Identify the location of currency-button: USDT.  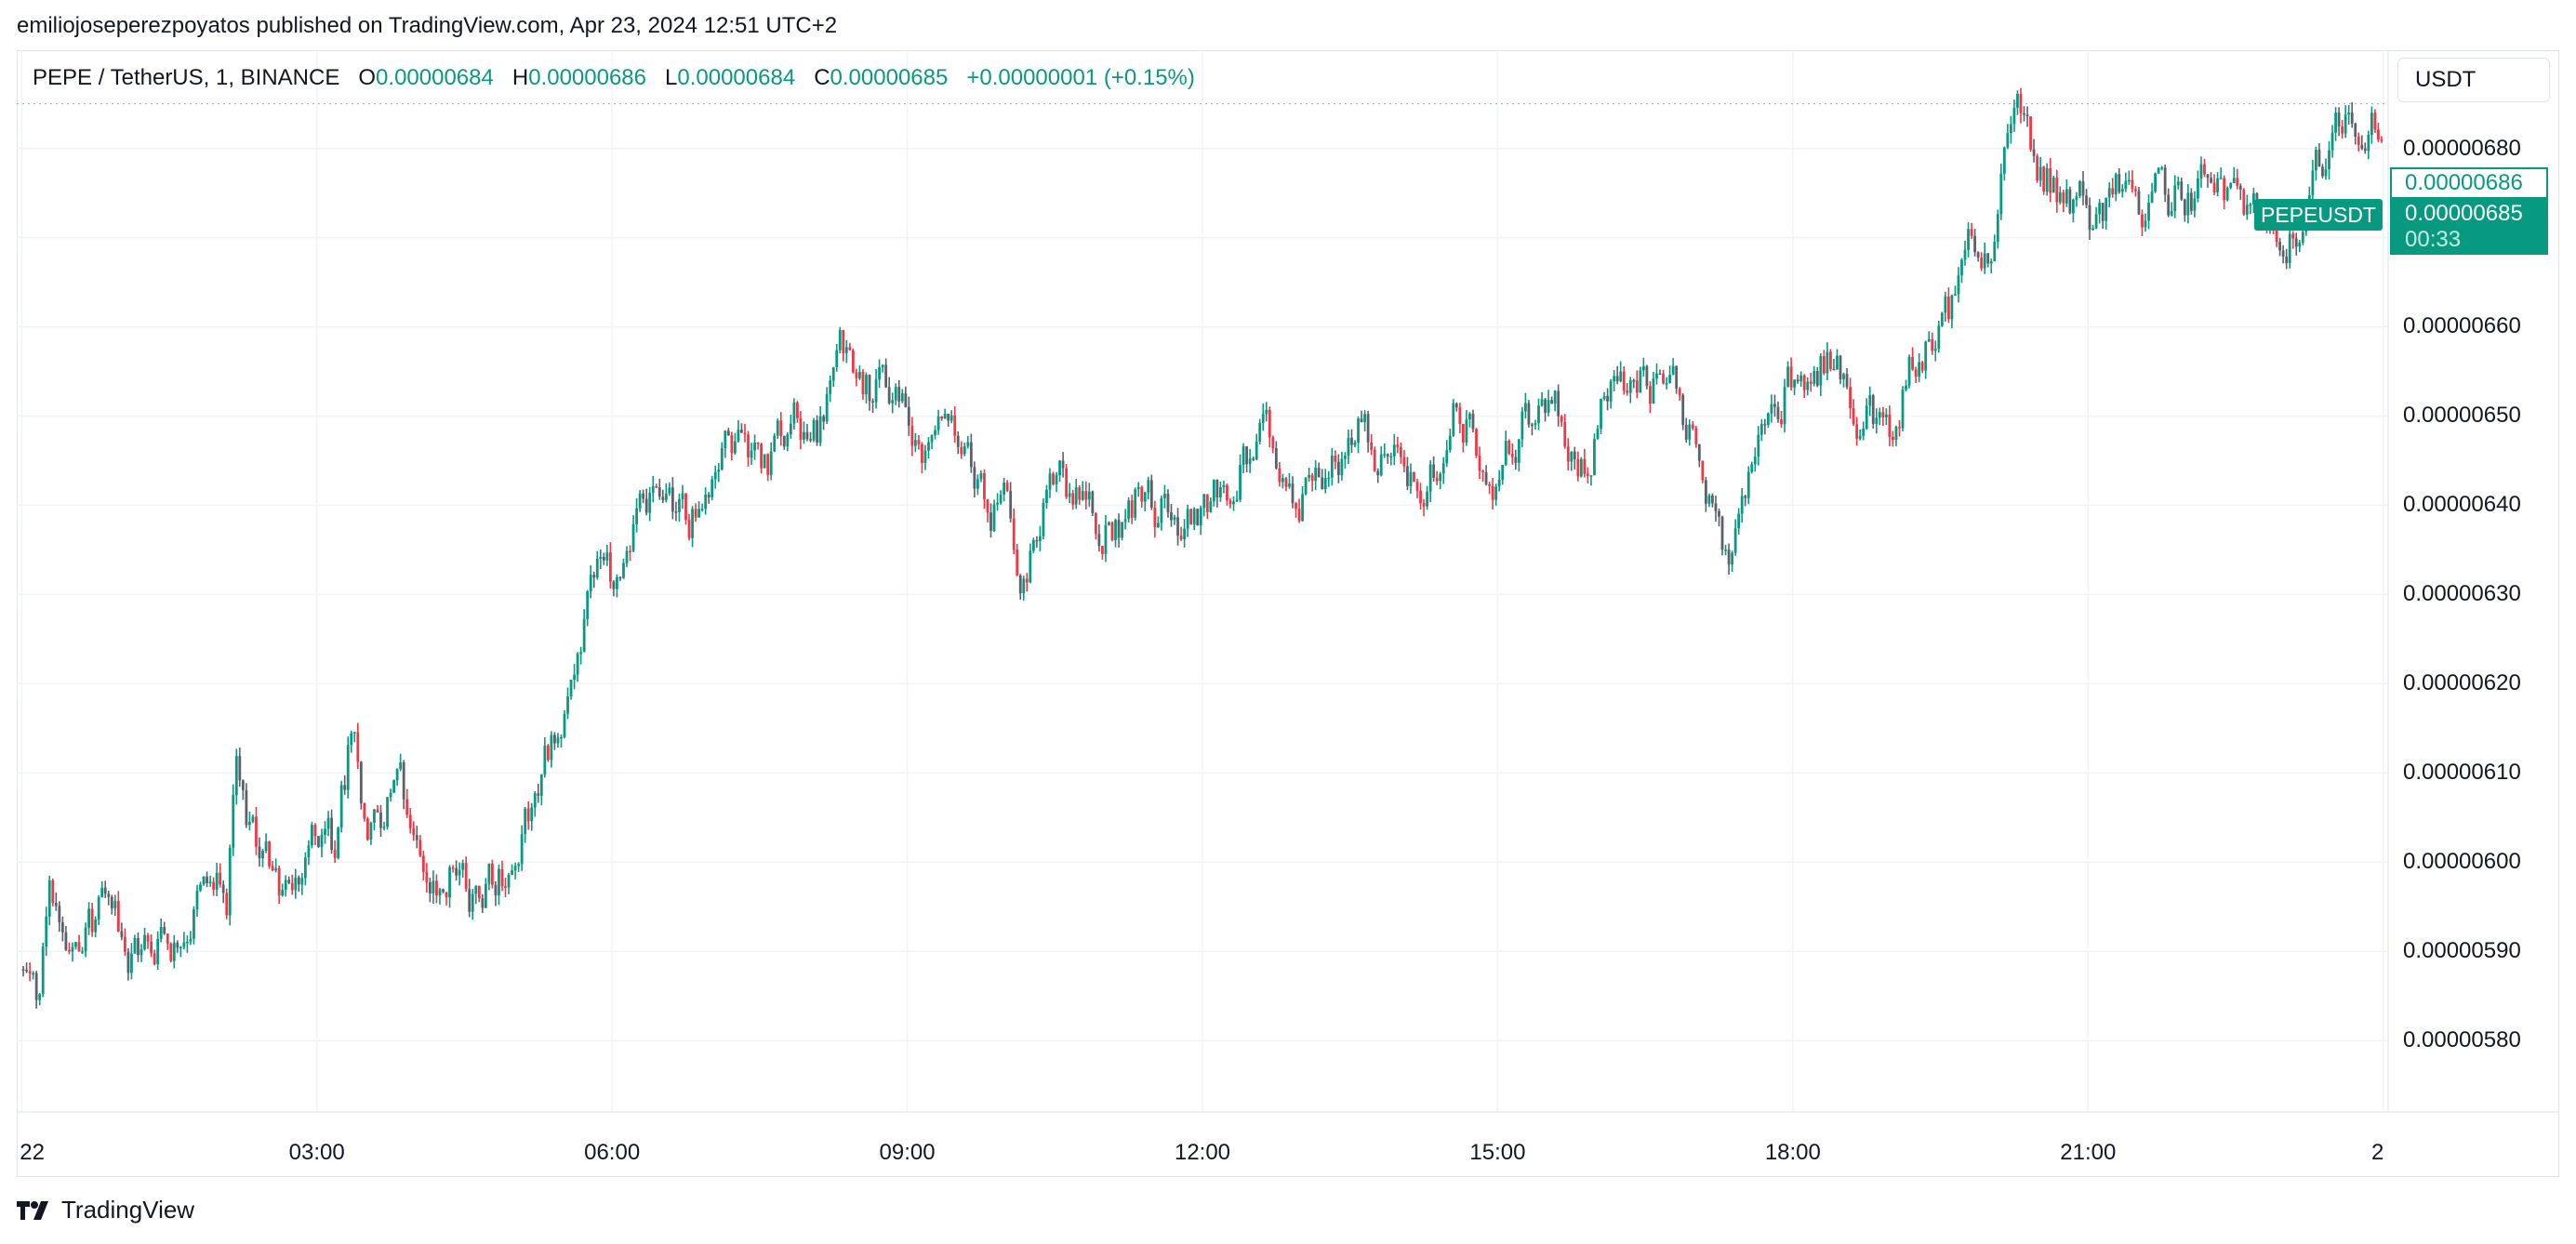
(2473, 80).